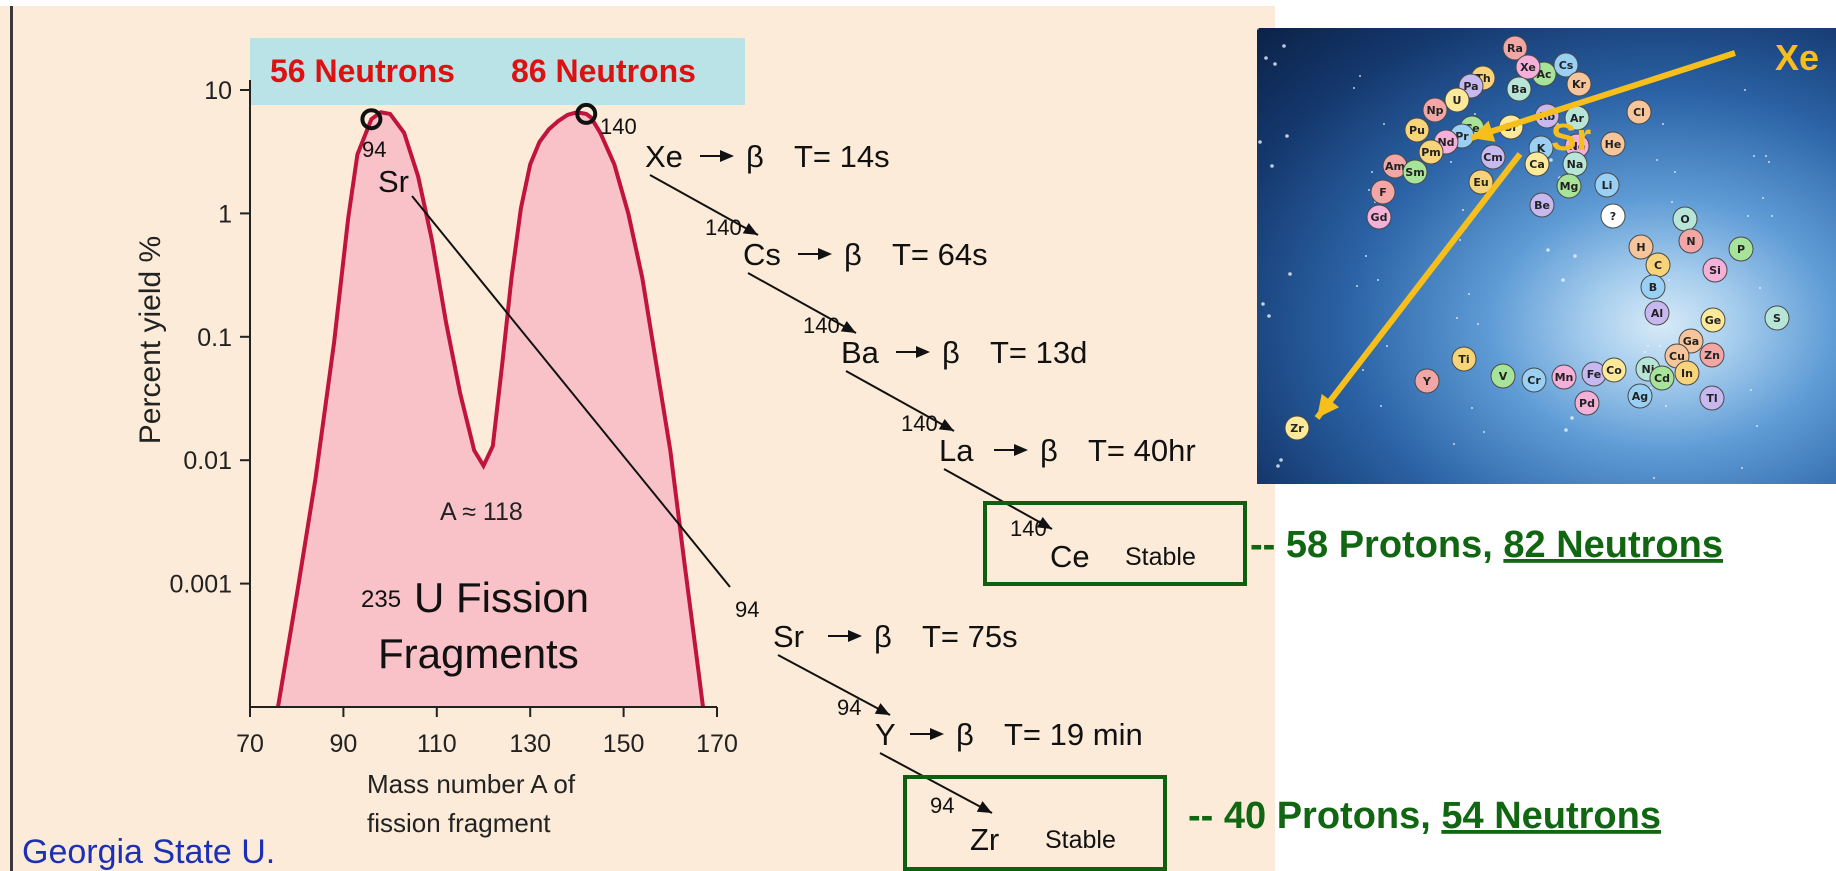  I want to click on decay-element: Y, so click(885, 734).